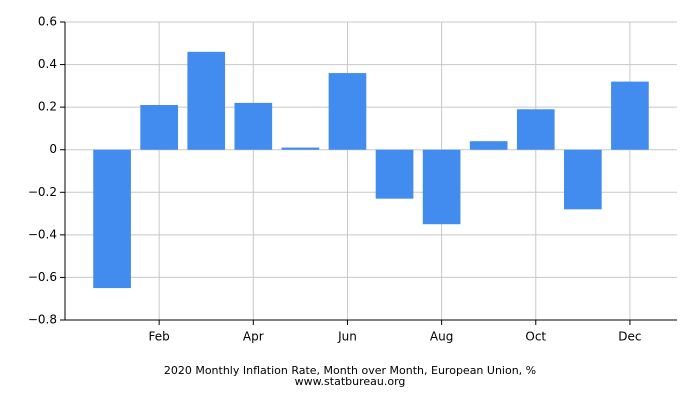  What do you see at coordinates (47, 64) in the screenshot?
I see `y-tick-label: 0.4` at bounding box center [47, 64].